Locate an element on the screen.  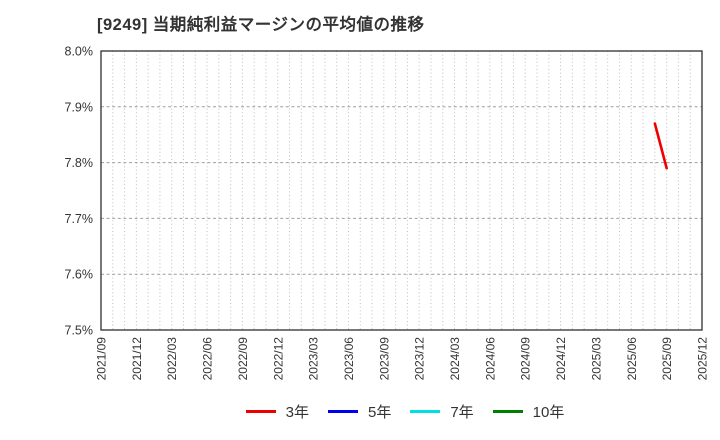
x-tick-label: 2025/09 is located at coordinates (667, 359).